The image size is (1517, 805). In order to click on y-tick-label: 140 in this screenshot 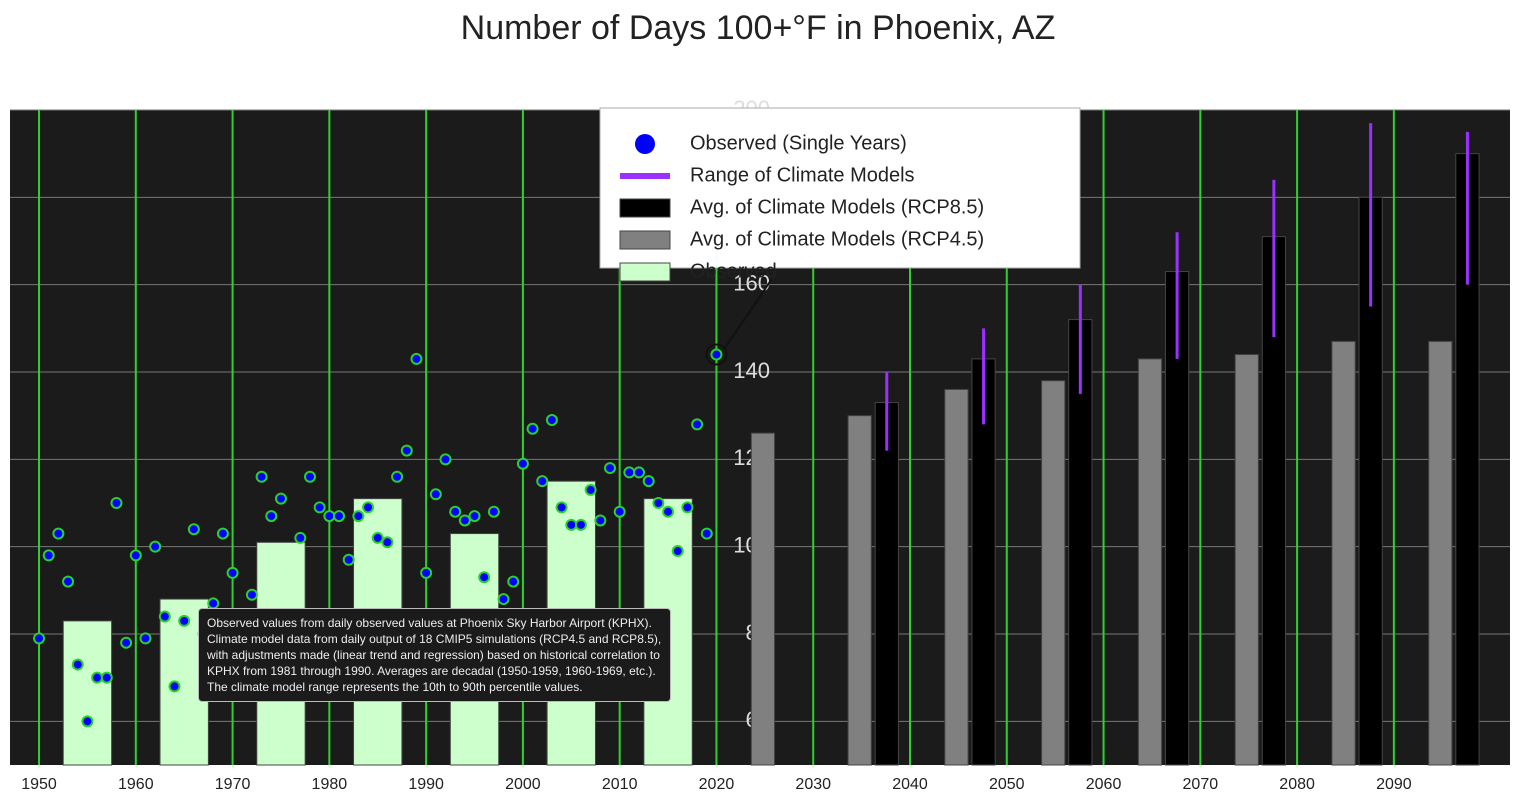, I will do `click(751, 370)`.